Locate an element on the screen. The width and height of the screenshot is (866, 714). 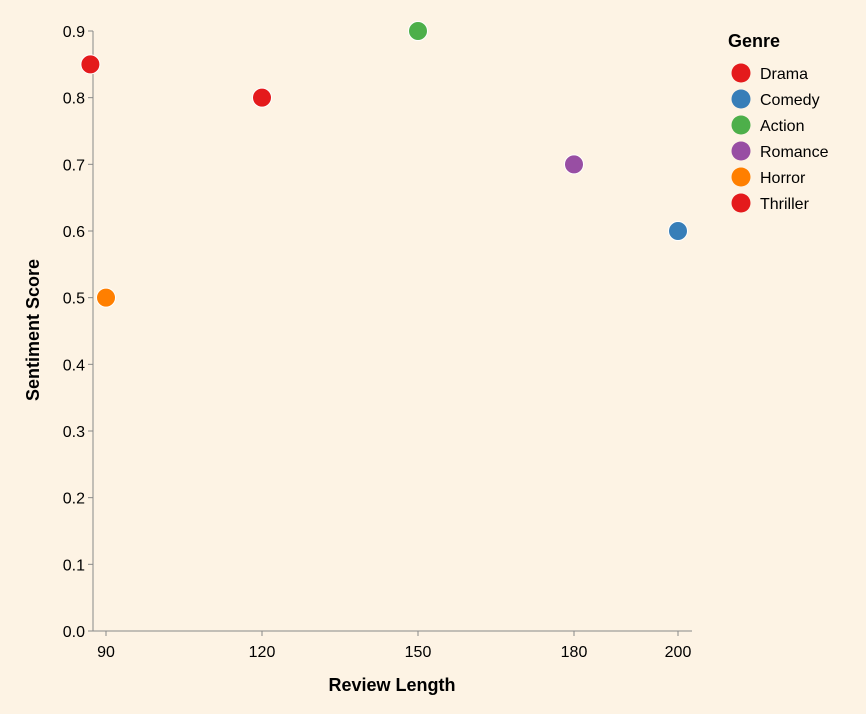
y-axis-title: Sentiment Score is located at coordinates (33, 330).